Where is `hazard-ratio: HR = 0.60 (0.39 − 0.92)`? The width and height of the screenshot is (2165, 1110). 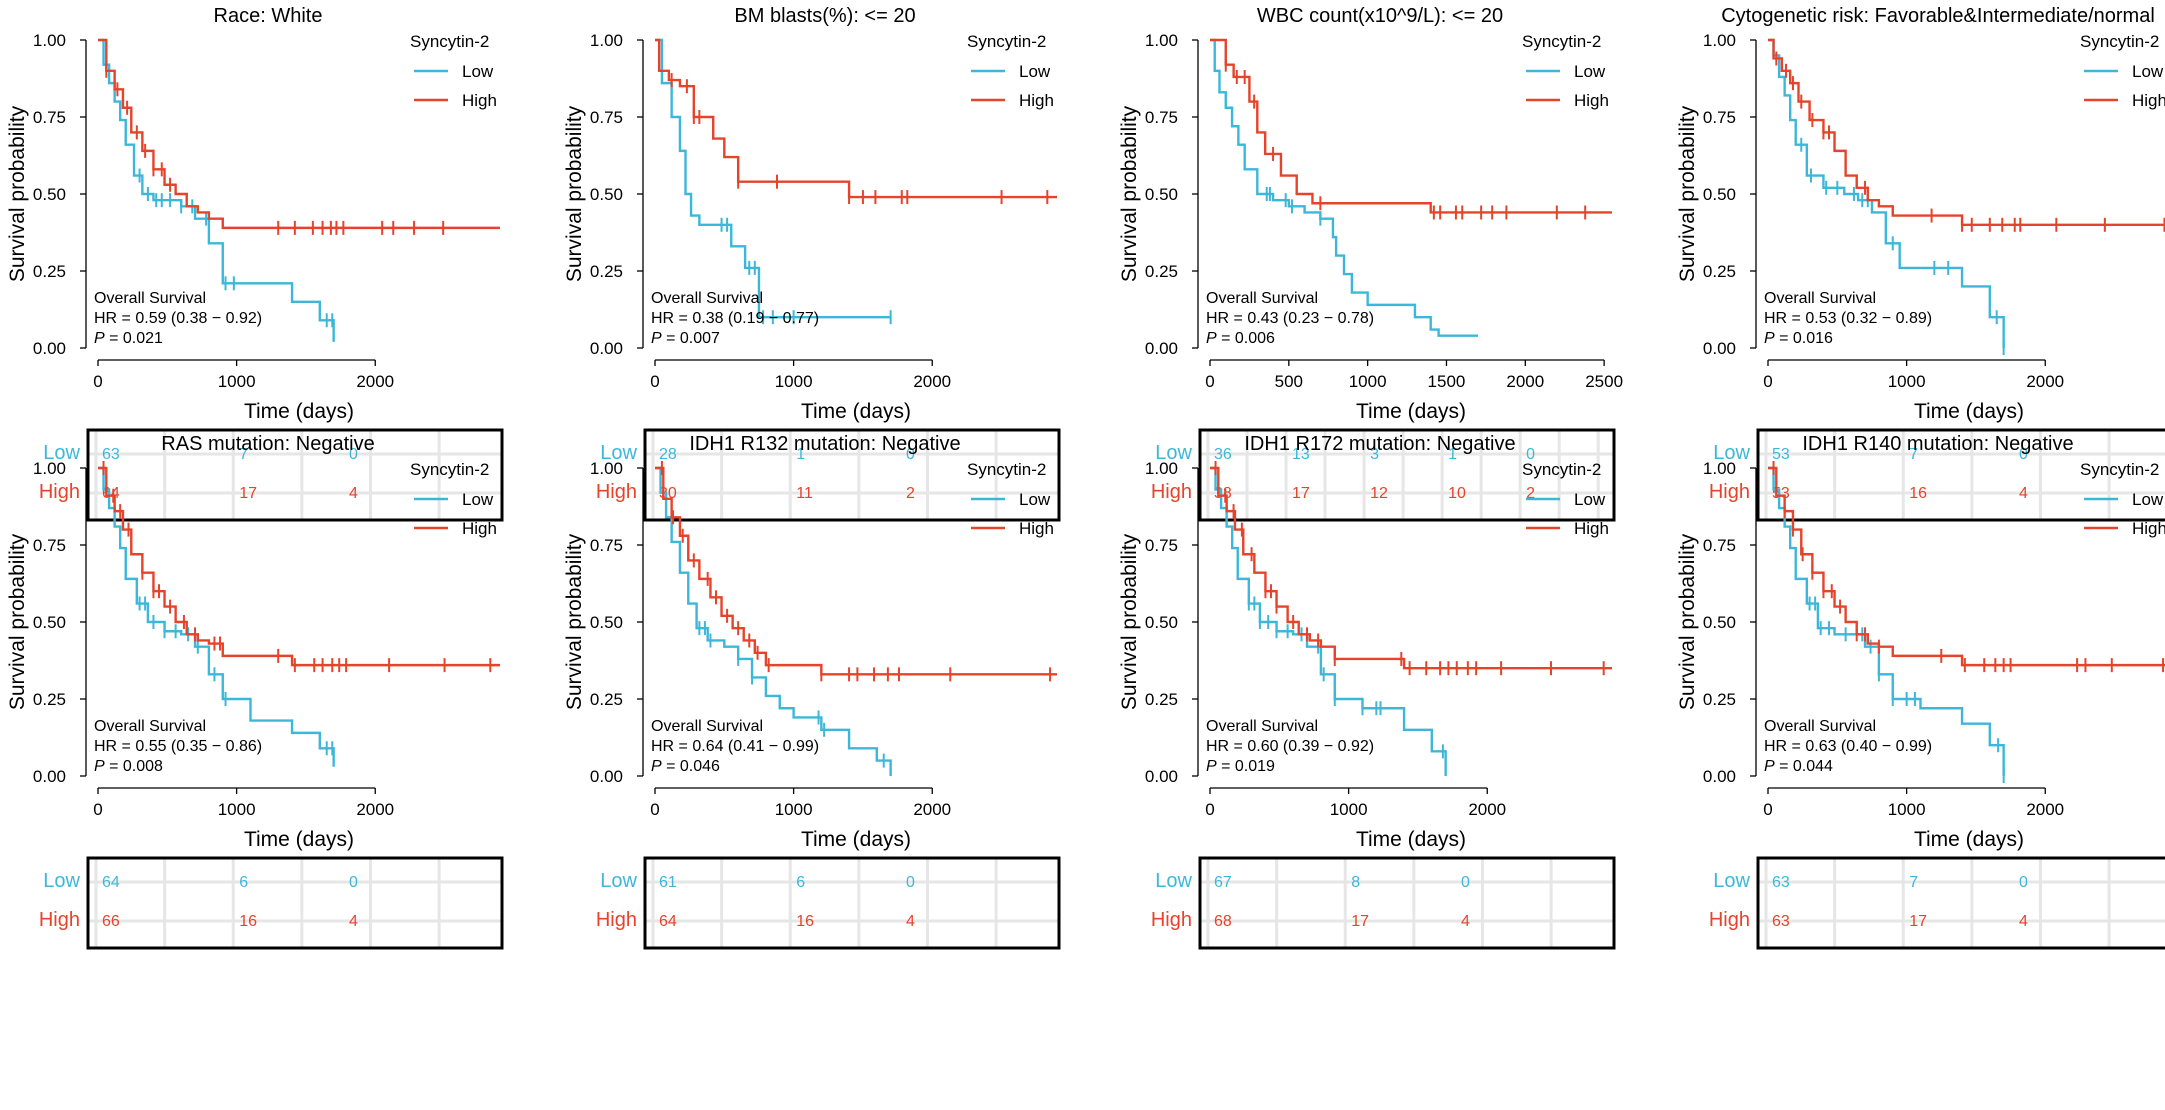
hazard-ratio: HR = 0.60 (0.39 − 0.92) is located at coordinates (1290, 746).